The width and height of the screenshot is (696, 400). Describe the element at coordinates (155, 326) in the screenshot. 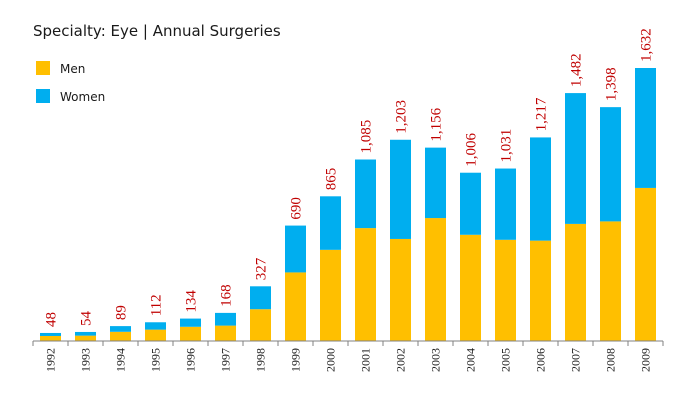

I see `bar-women-1995` at that location.